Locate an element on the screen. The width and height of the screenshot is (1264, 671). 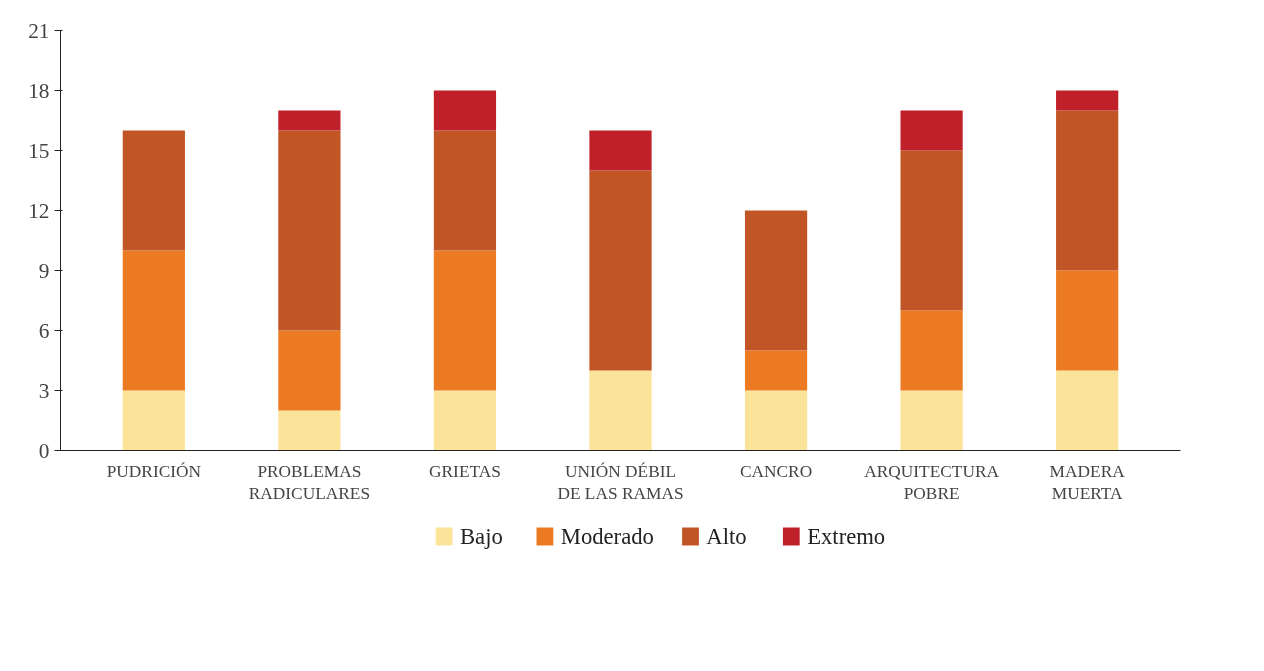
legend-label: Alto is located at coordinates (726, 536).